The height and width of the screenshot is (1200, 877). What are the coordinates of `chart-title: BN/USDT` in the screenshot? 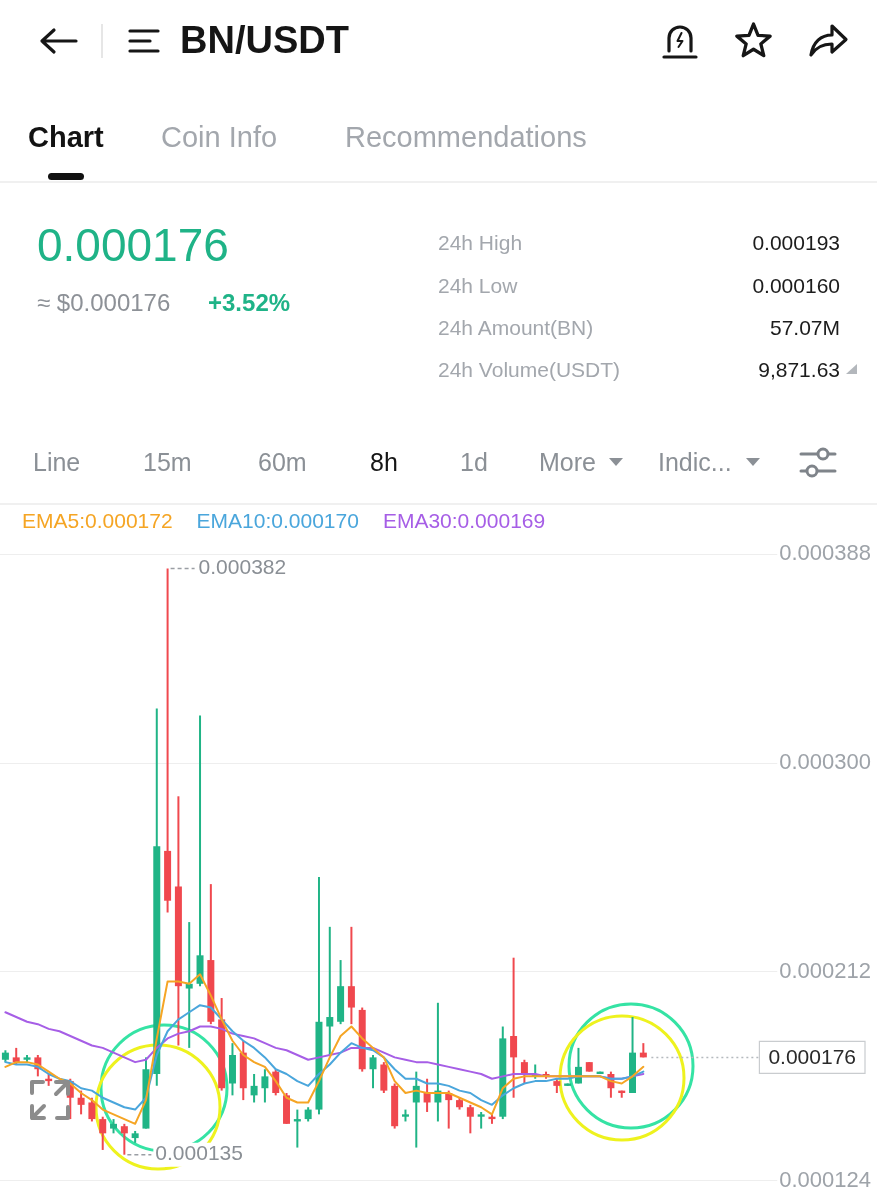 It's located at (264, 40).